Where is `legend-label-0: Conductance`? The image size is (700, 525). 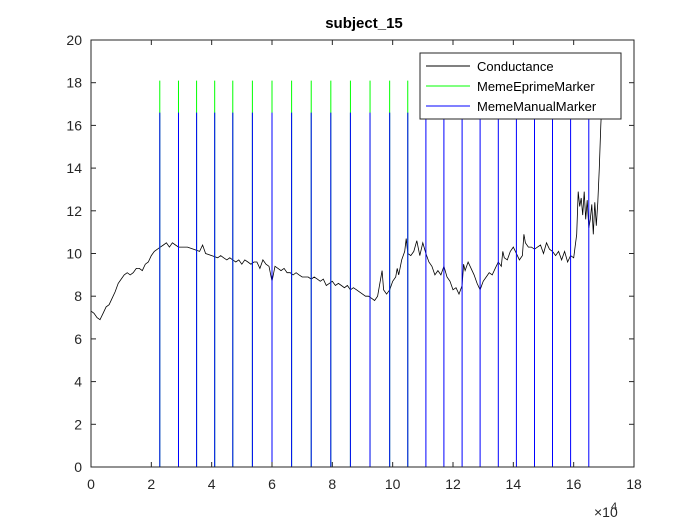
legend-label-0: Conductance is located at coordinates (515, 66).